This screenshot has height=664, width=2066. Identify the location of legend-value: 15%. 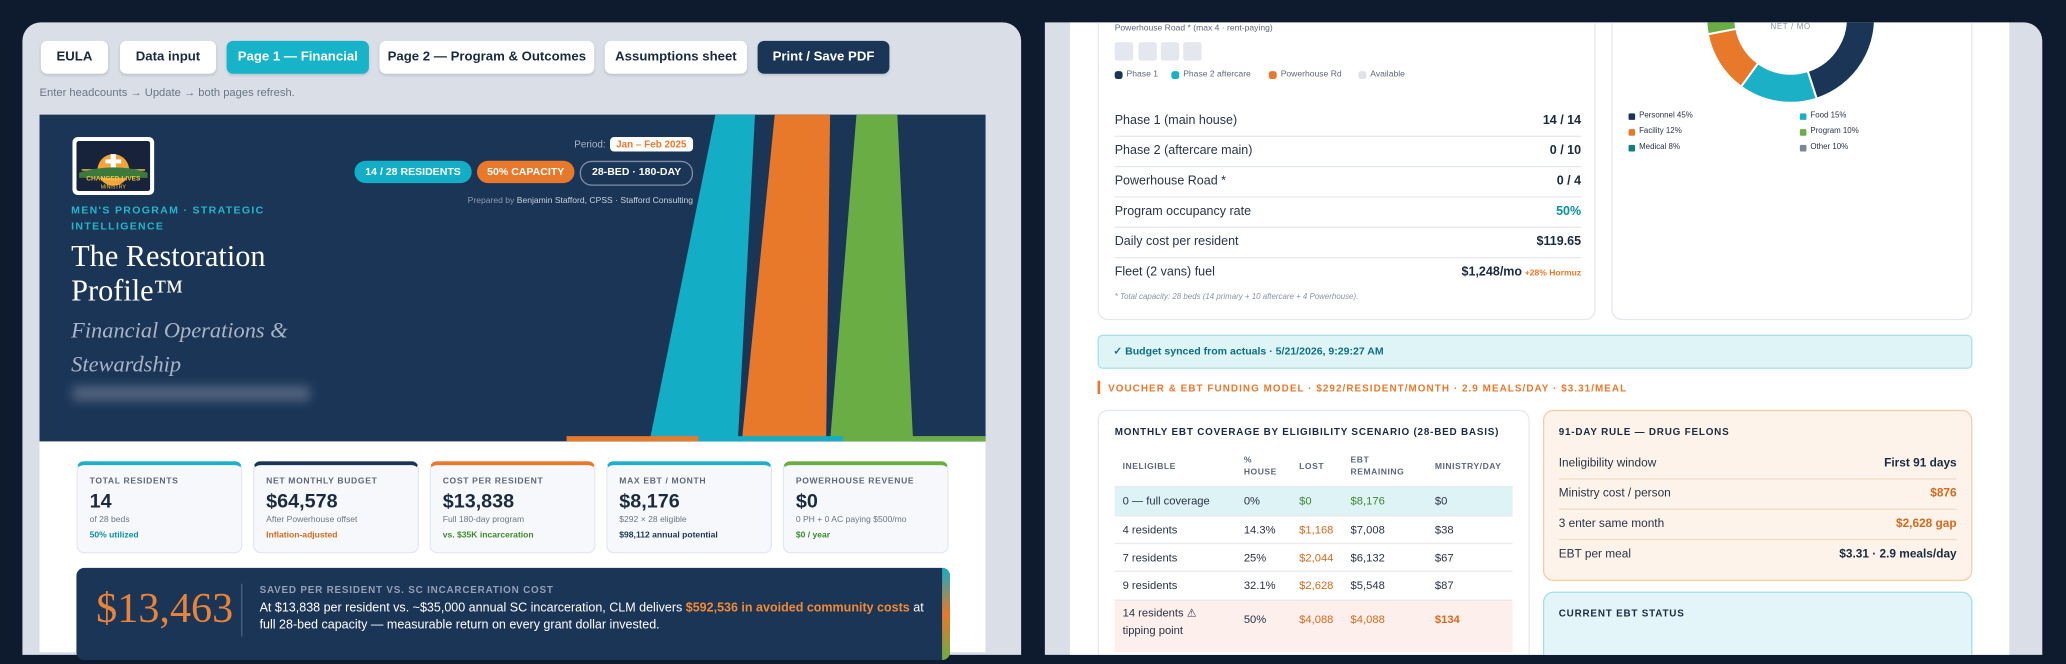
(1838, 115).